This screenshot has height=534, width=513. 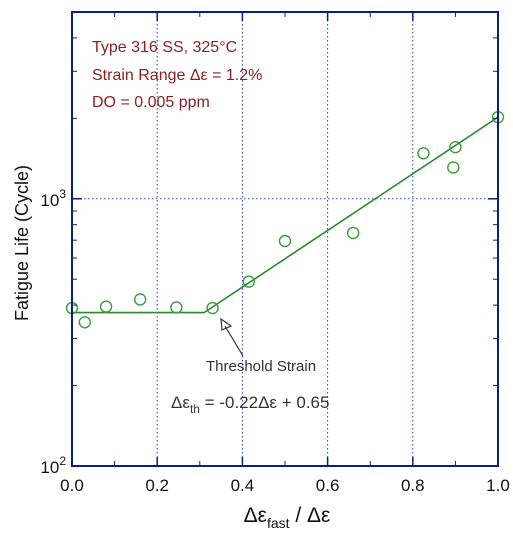 What do you see at coordinates (243, 485) in the screenshot?
I see `x-tick-label: 0.4` at bounding box center [243, 485].